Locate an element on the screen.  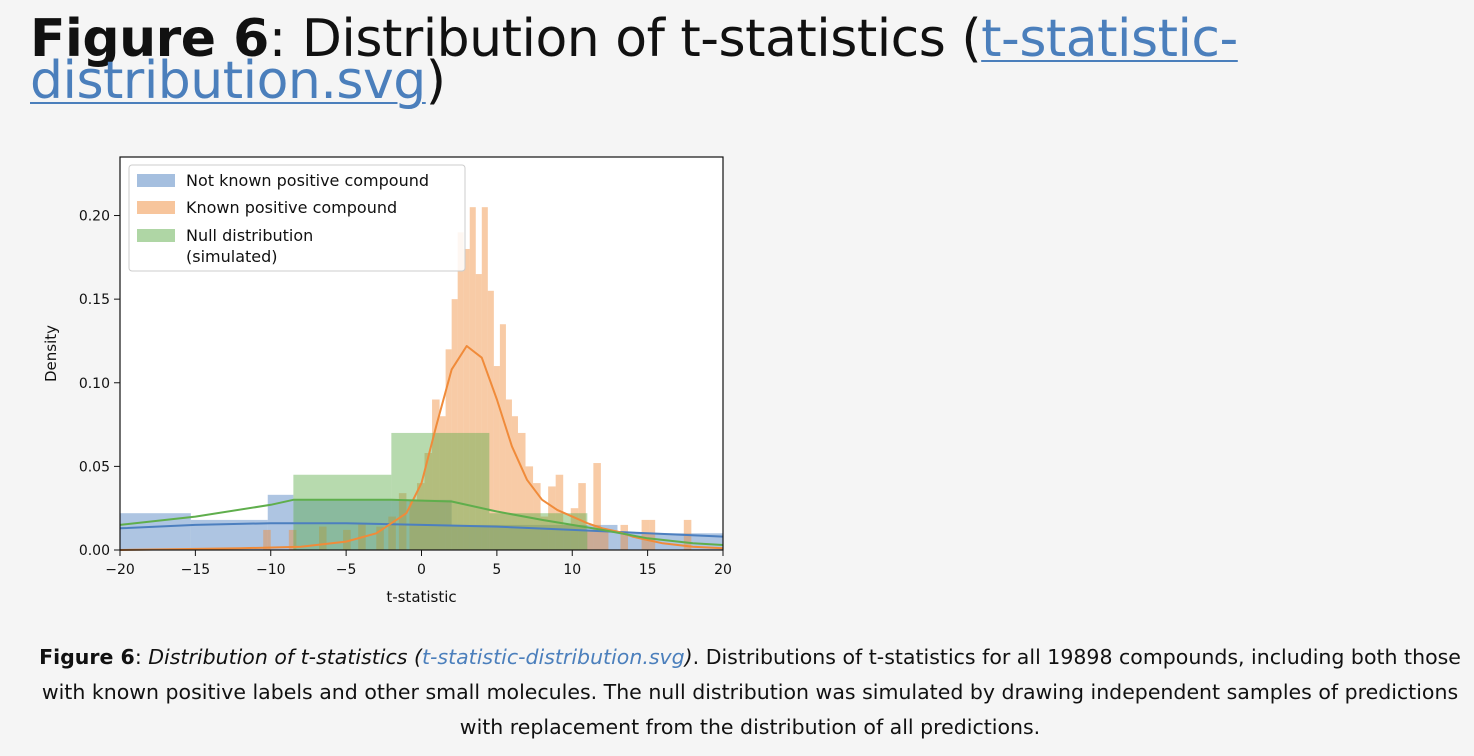
caption-title: Distribution of t-statistics ( is located at coordinates (285, 657).